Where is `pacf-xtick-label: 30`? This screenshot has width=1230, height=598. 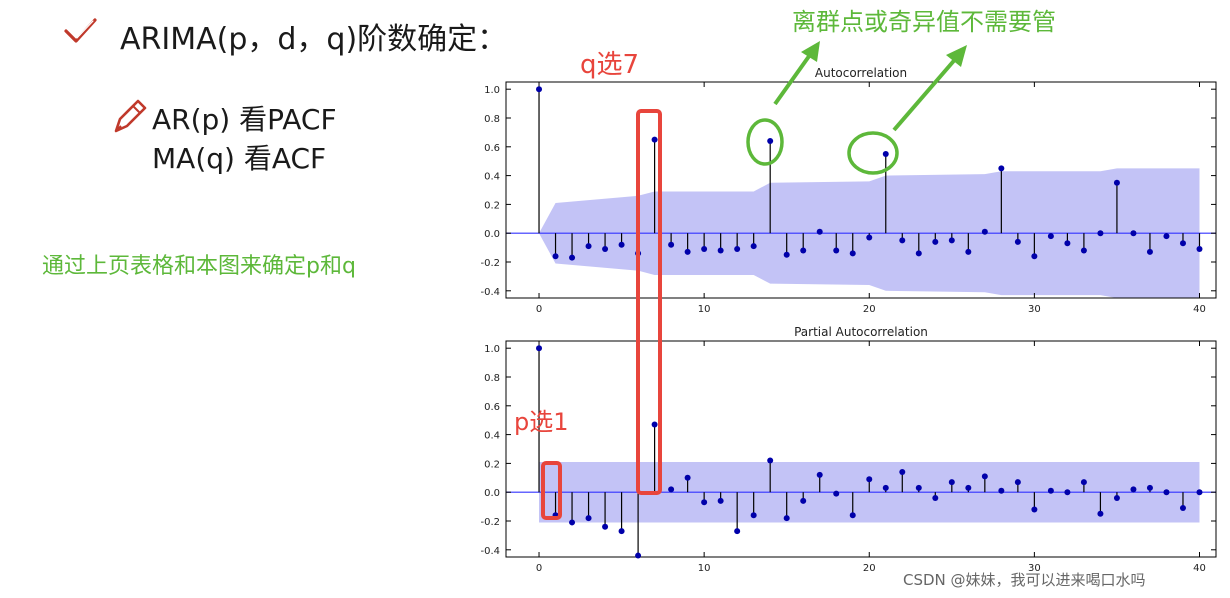
pacf-xtick-label: 30 is located at coordinates (1034, 568).